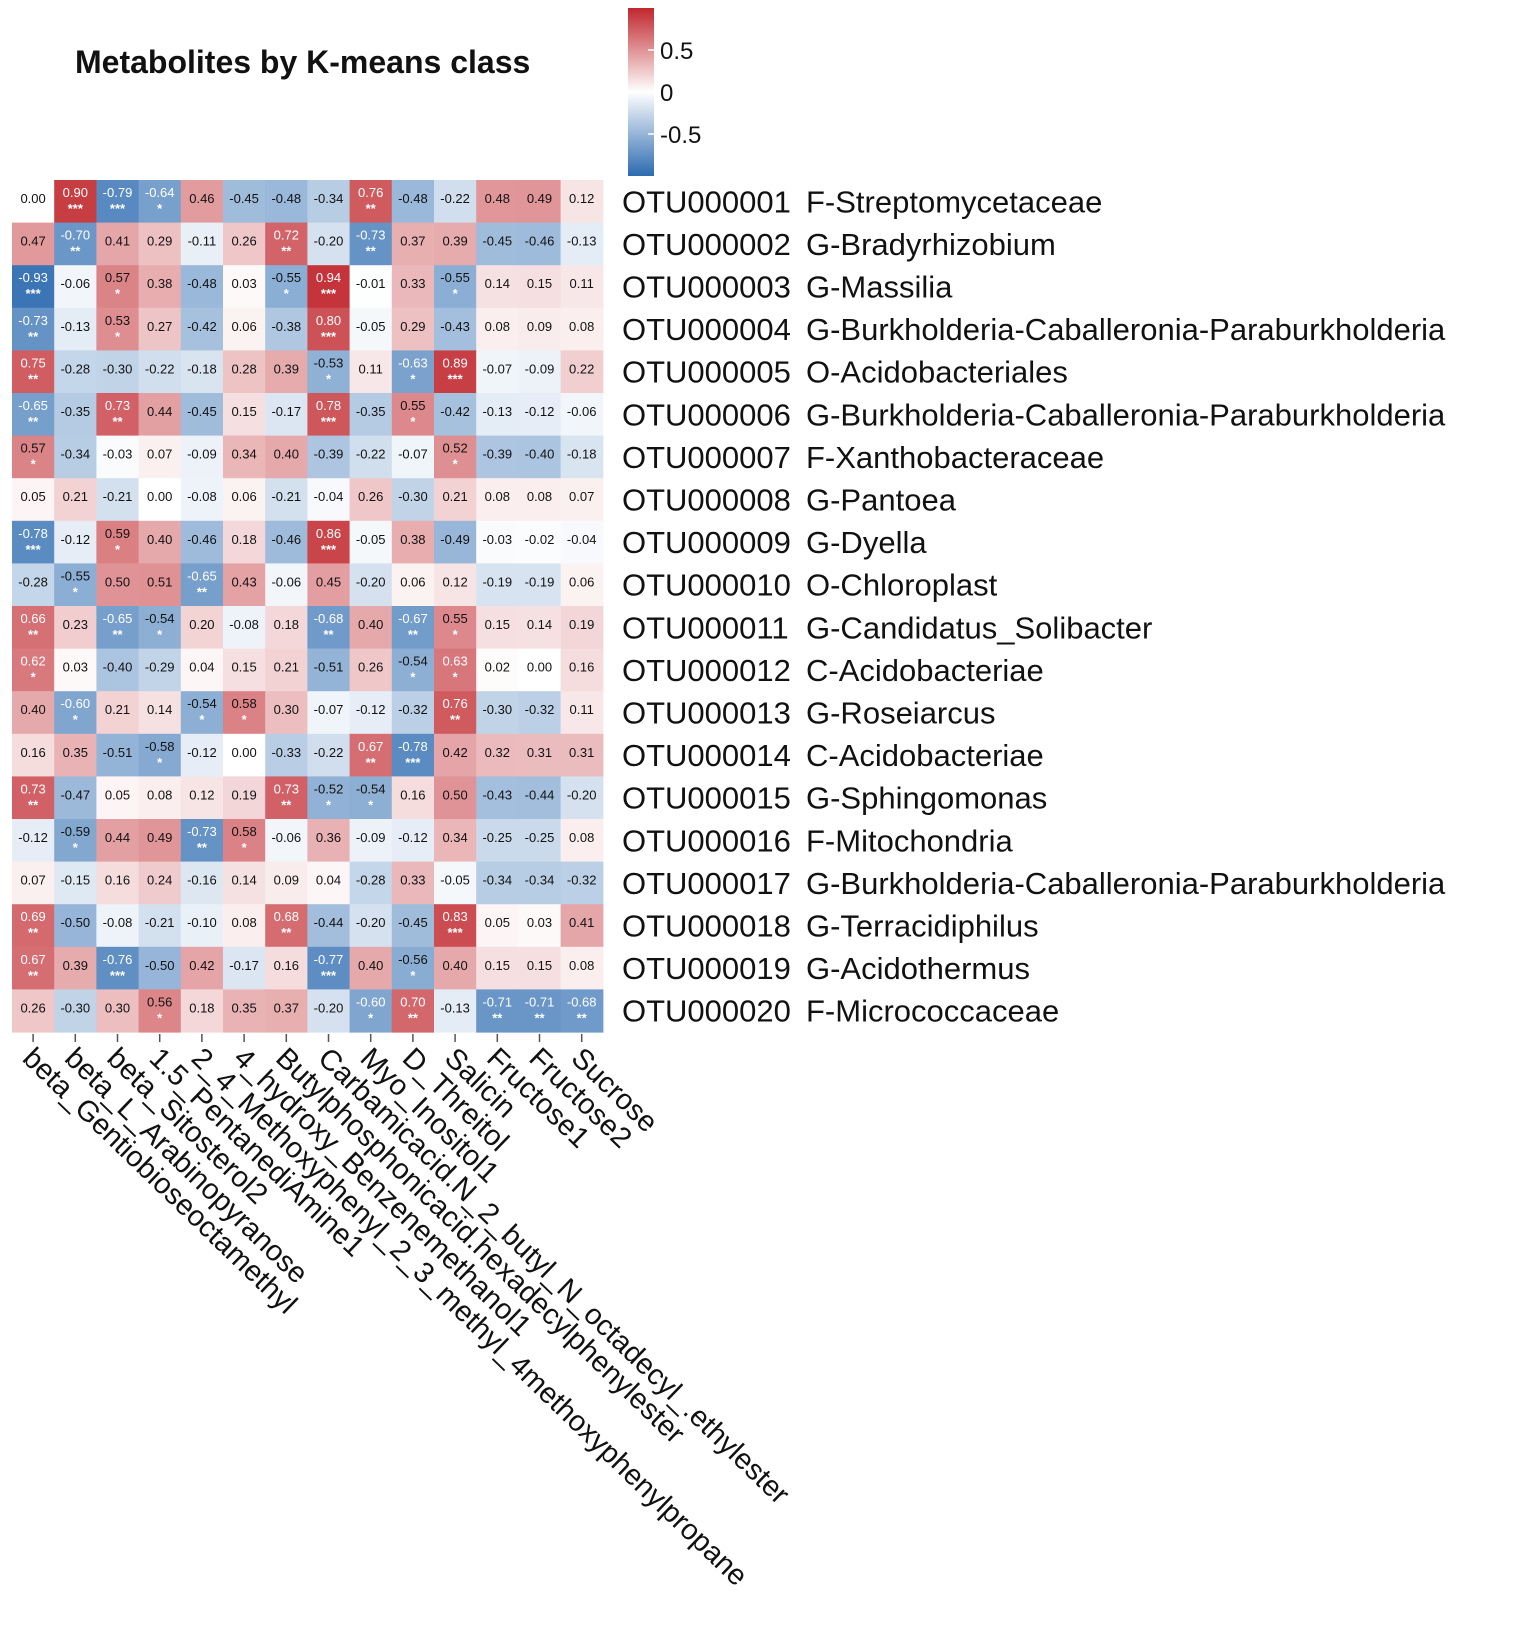 This screenshot has height=1637, width=1535. I want to click on cell-value-label: -0.60, so click(371, 1001).